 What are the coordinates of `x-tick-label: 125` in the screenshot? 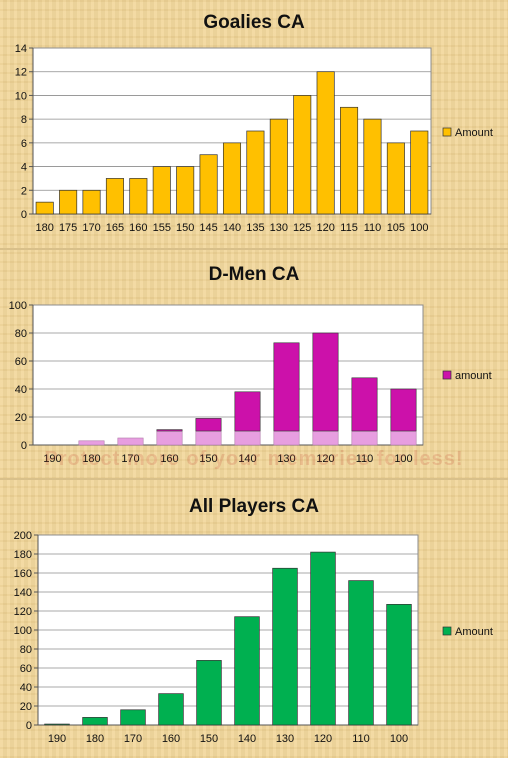 It's located at (302, 228).